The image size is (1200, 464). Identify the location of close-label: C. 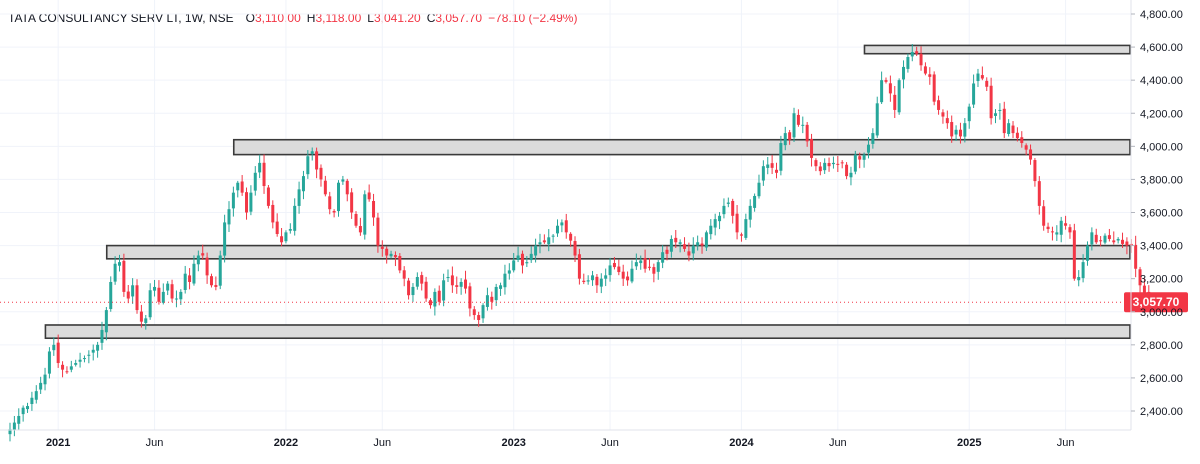
(431, 18).